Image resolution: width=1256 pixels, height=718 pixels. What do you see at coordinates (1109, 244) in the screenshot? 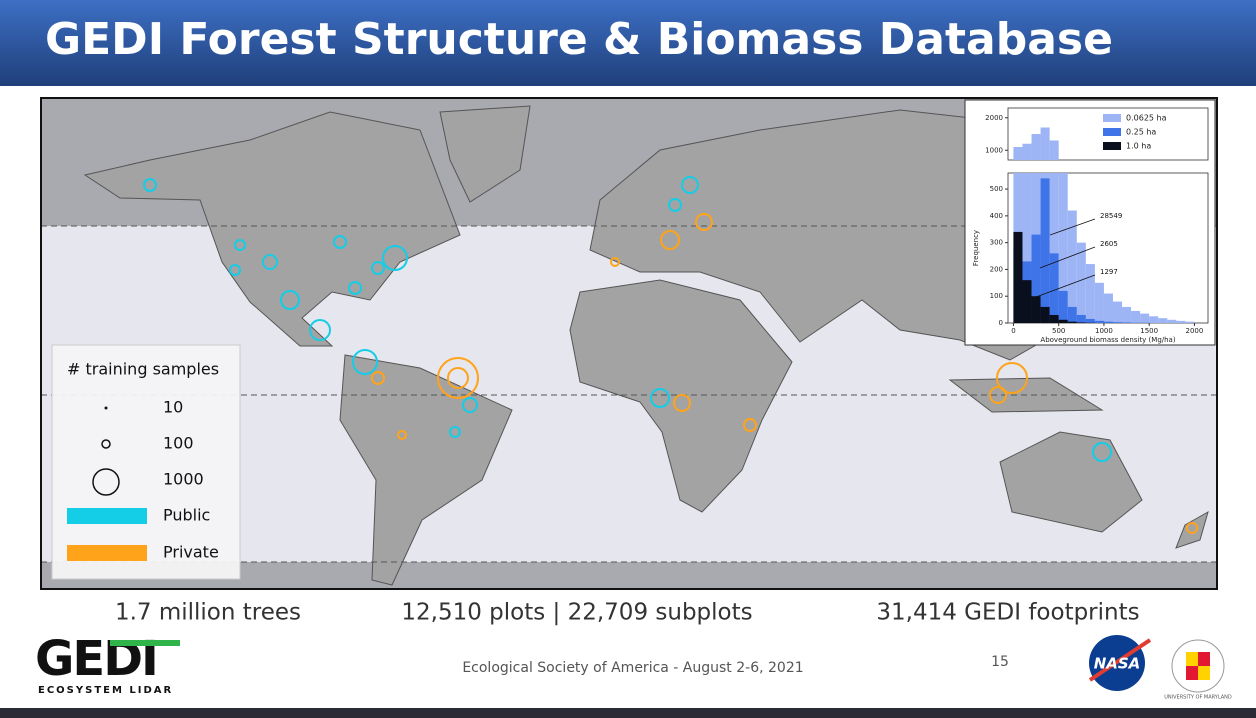
I see `annotation: 2605` at bounding box center [1109, 244].